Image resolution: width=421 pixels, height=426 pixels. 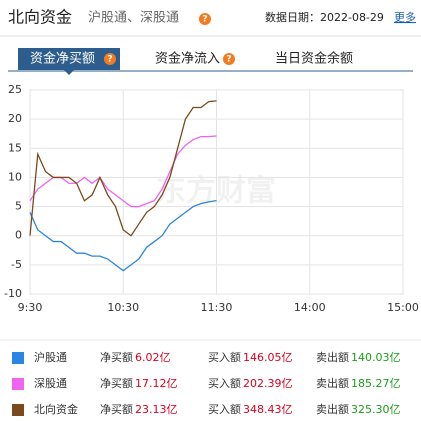 What do you see at coordinates (405, 17) in the screenshot?
I see `more-link: 更多` at bounding box center [405, 17].